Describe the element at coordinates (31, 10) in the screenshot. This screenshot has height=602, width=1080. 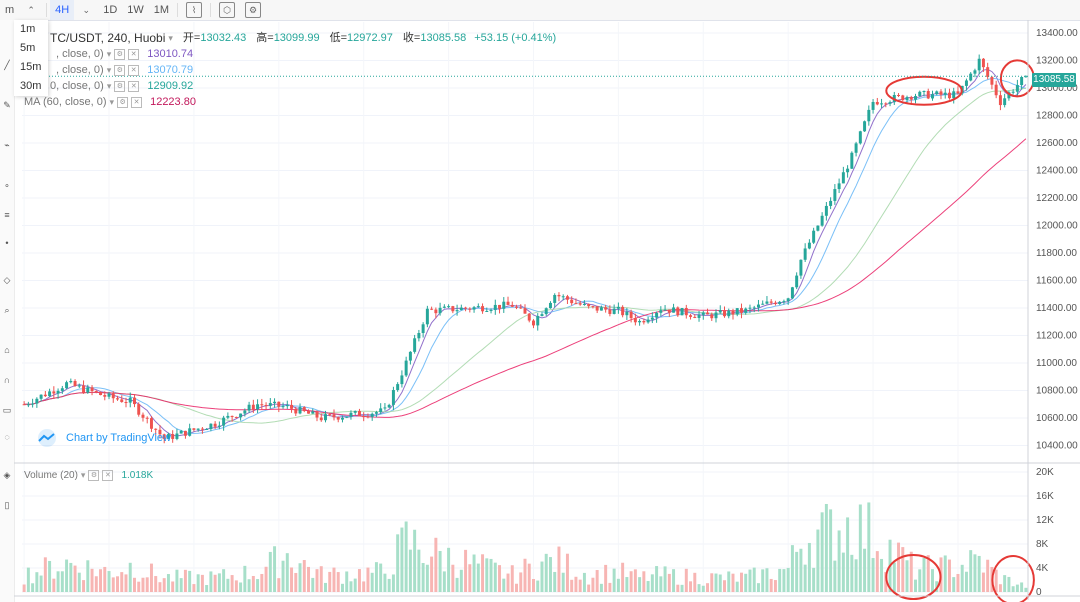
I see `chevron-up-icon: ⌃` at that location.